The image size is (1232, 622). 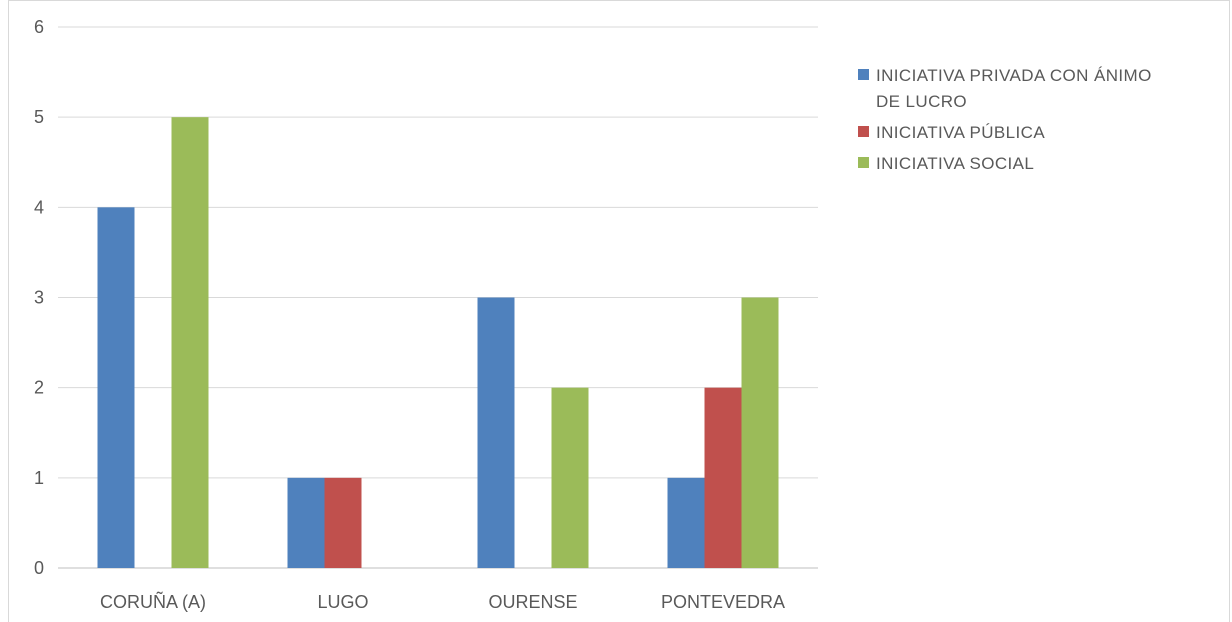 I want to click on x-tick-label: LUGO, so click(x=342, y=602).